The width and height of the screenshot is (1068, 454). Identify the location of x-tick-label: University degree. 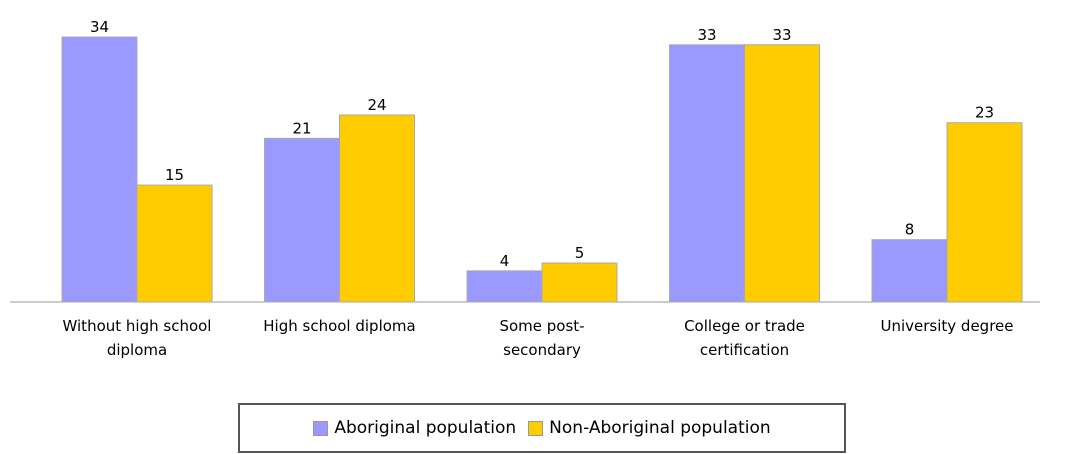
(947, 326).